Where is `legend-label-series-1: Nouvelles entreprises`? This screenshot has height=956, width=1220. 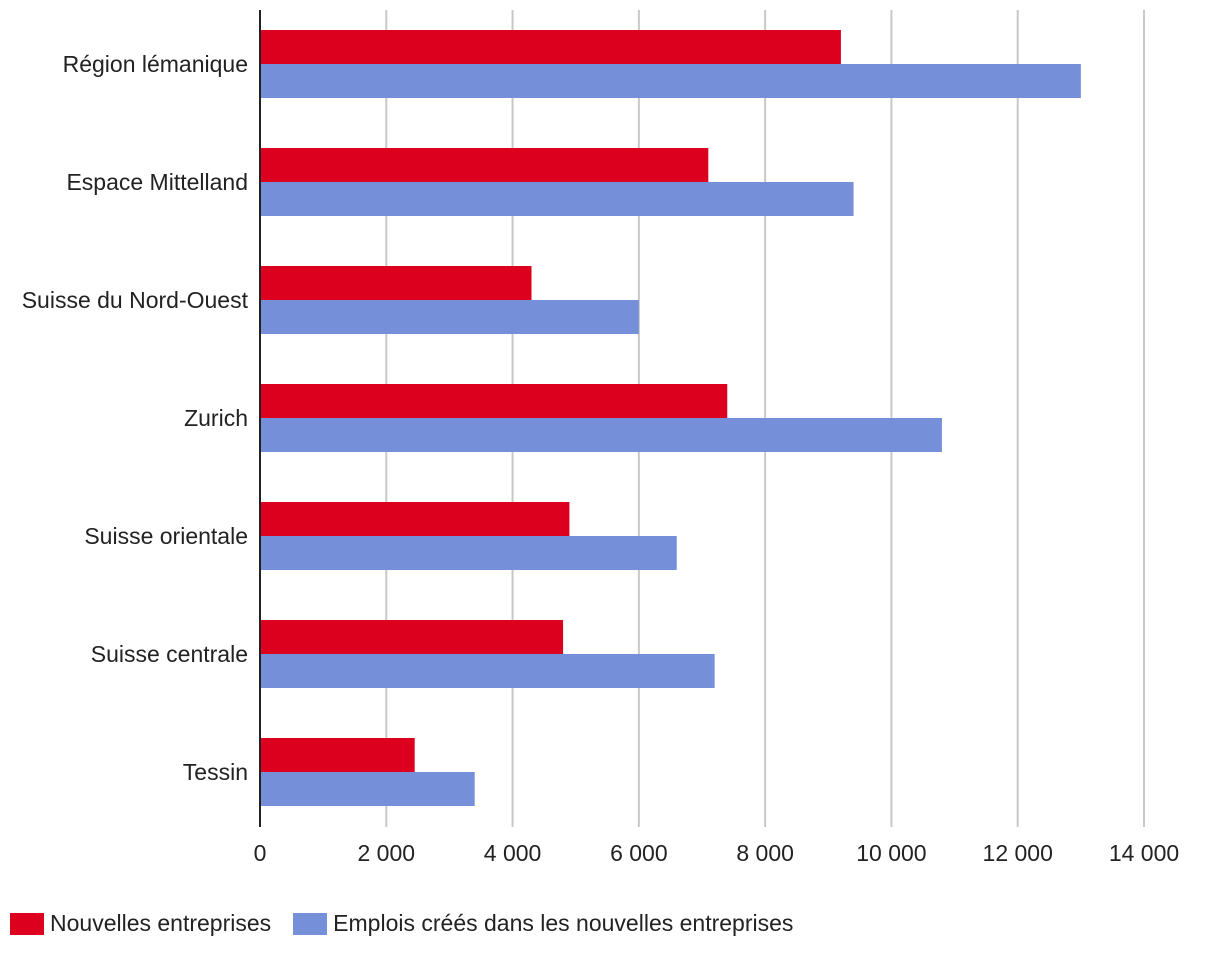 legend-label-series-1: Nouvelles entreprises is located at coordinates (161, 923).